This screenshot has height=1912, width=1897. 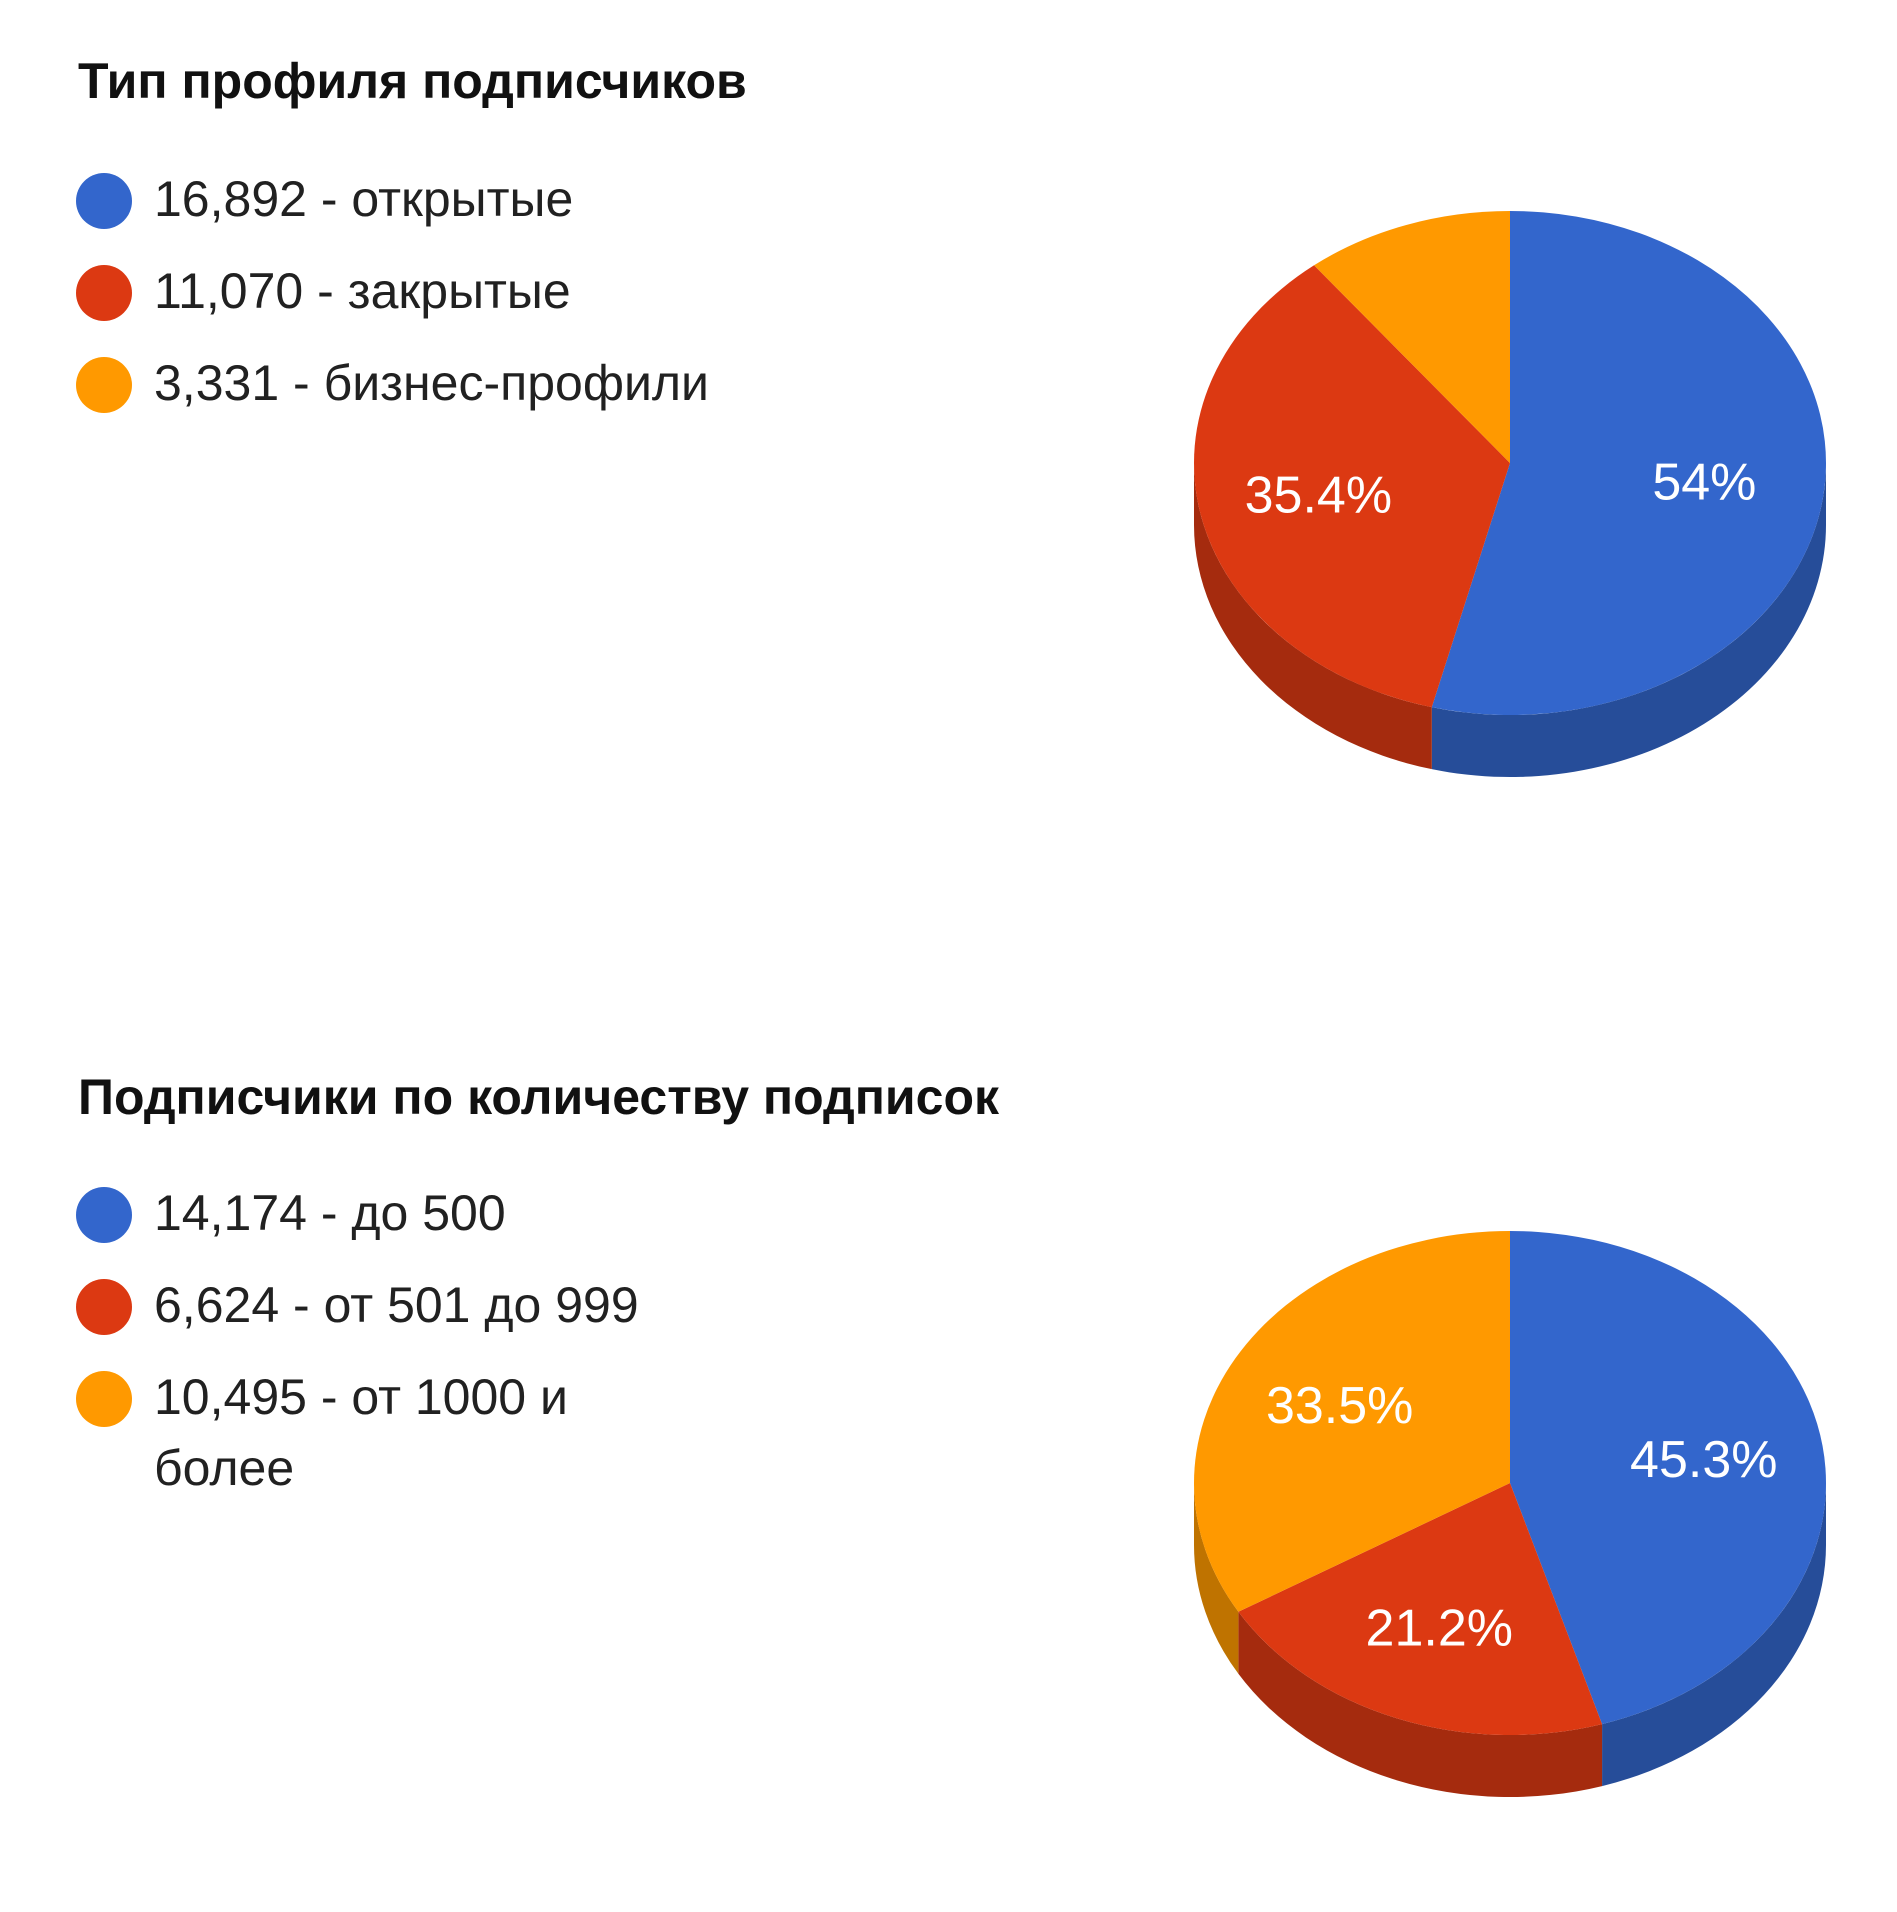 I want to click on legend-item-closed: 11,070 - закрытые, so click(x=396, y=291).